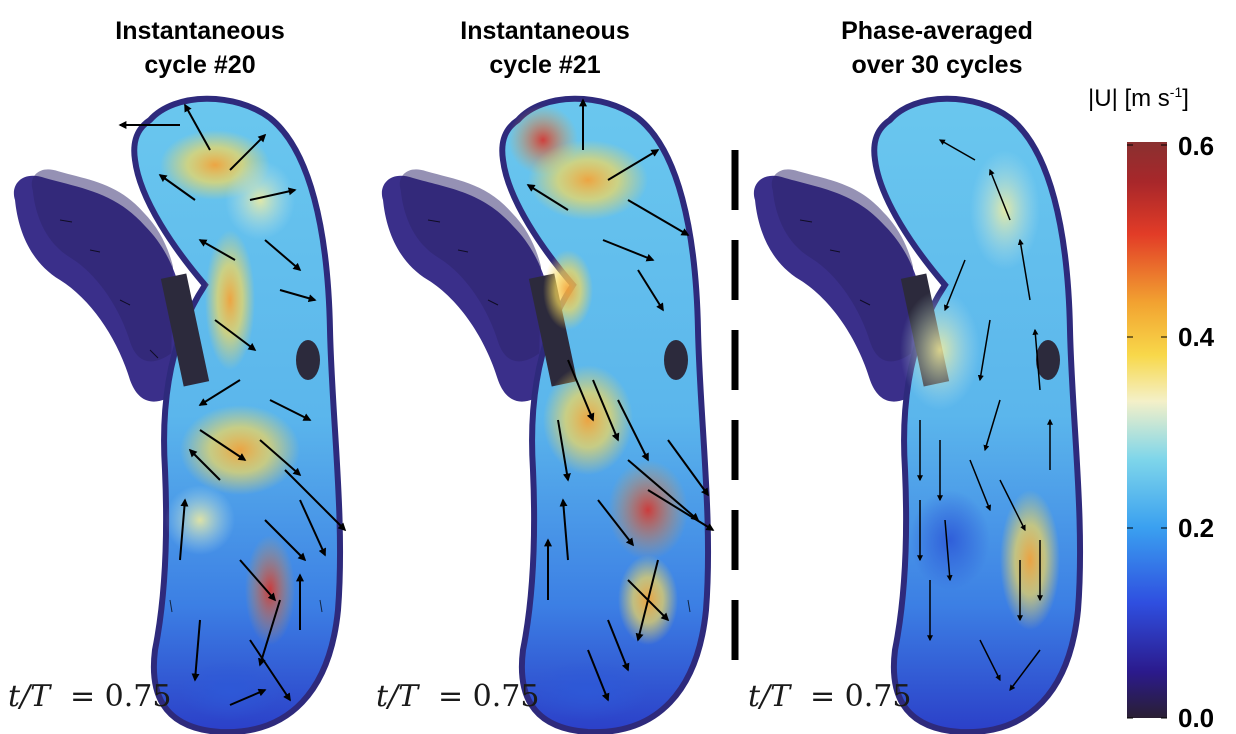  I want to click on colorbar-label: |U| [m s-1], so click(1138, 98).